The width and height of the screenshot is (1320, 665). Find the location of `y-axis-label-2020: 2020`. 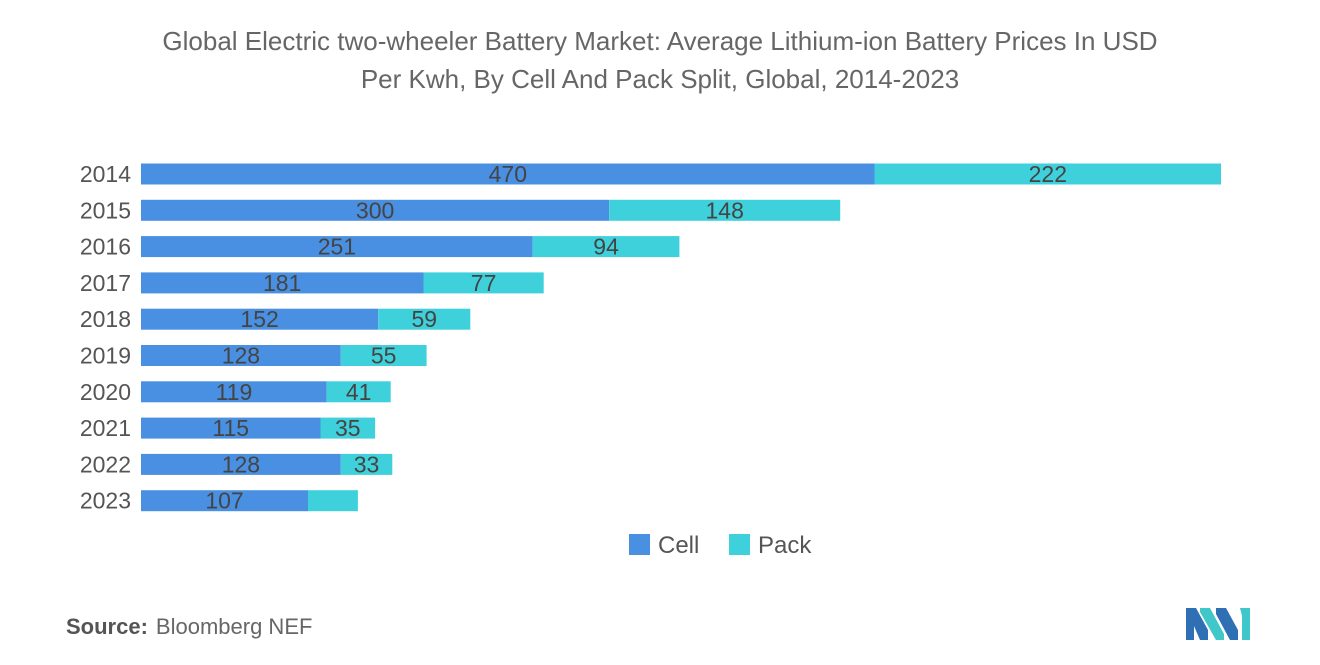

y-axis-label-2020: 2020 is located at coordinates (105, 392).